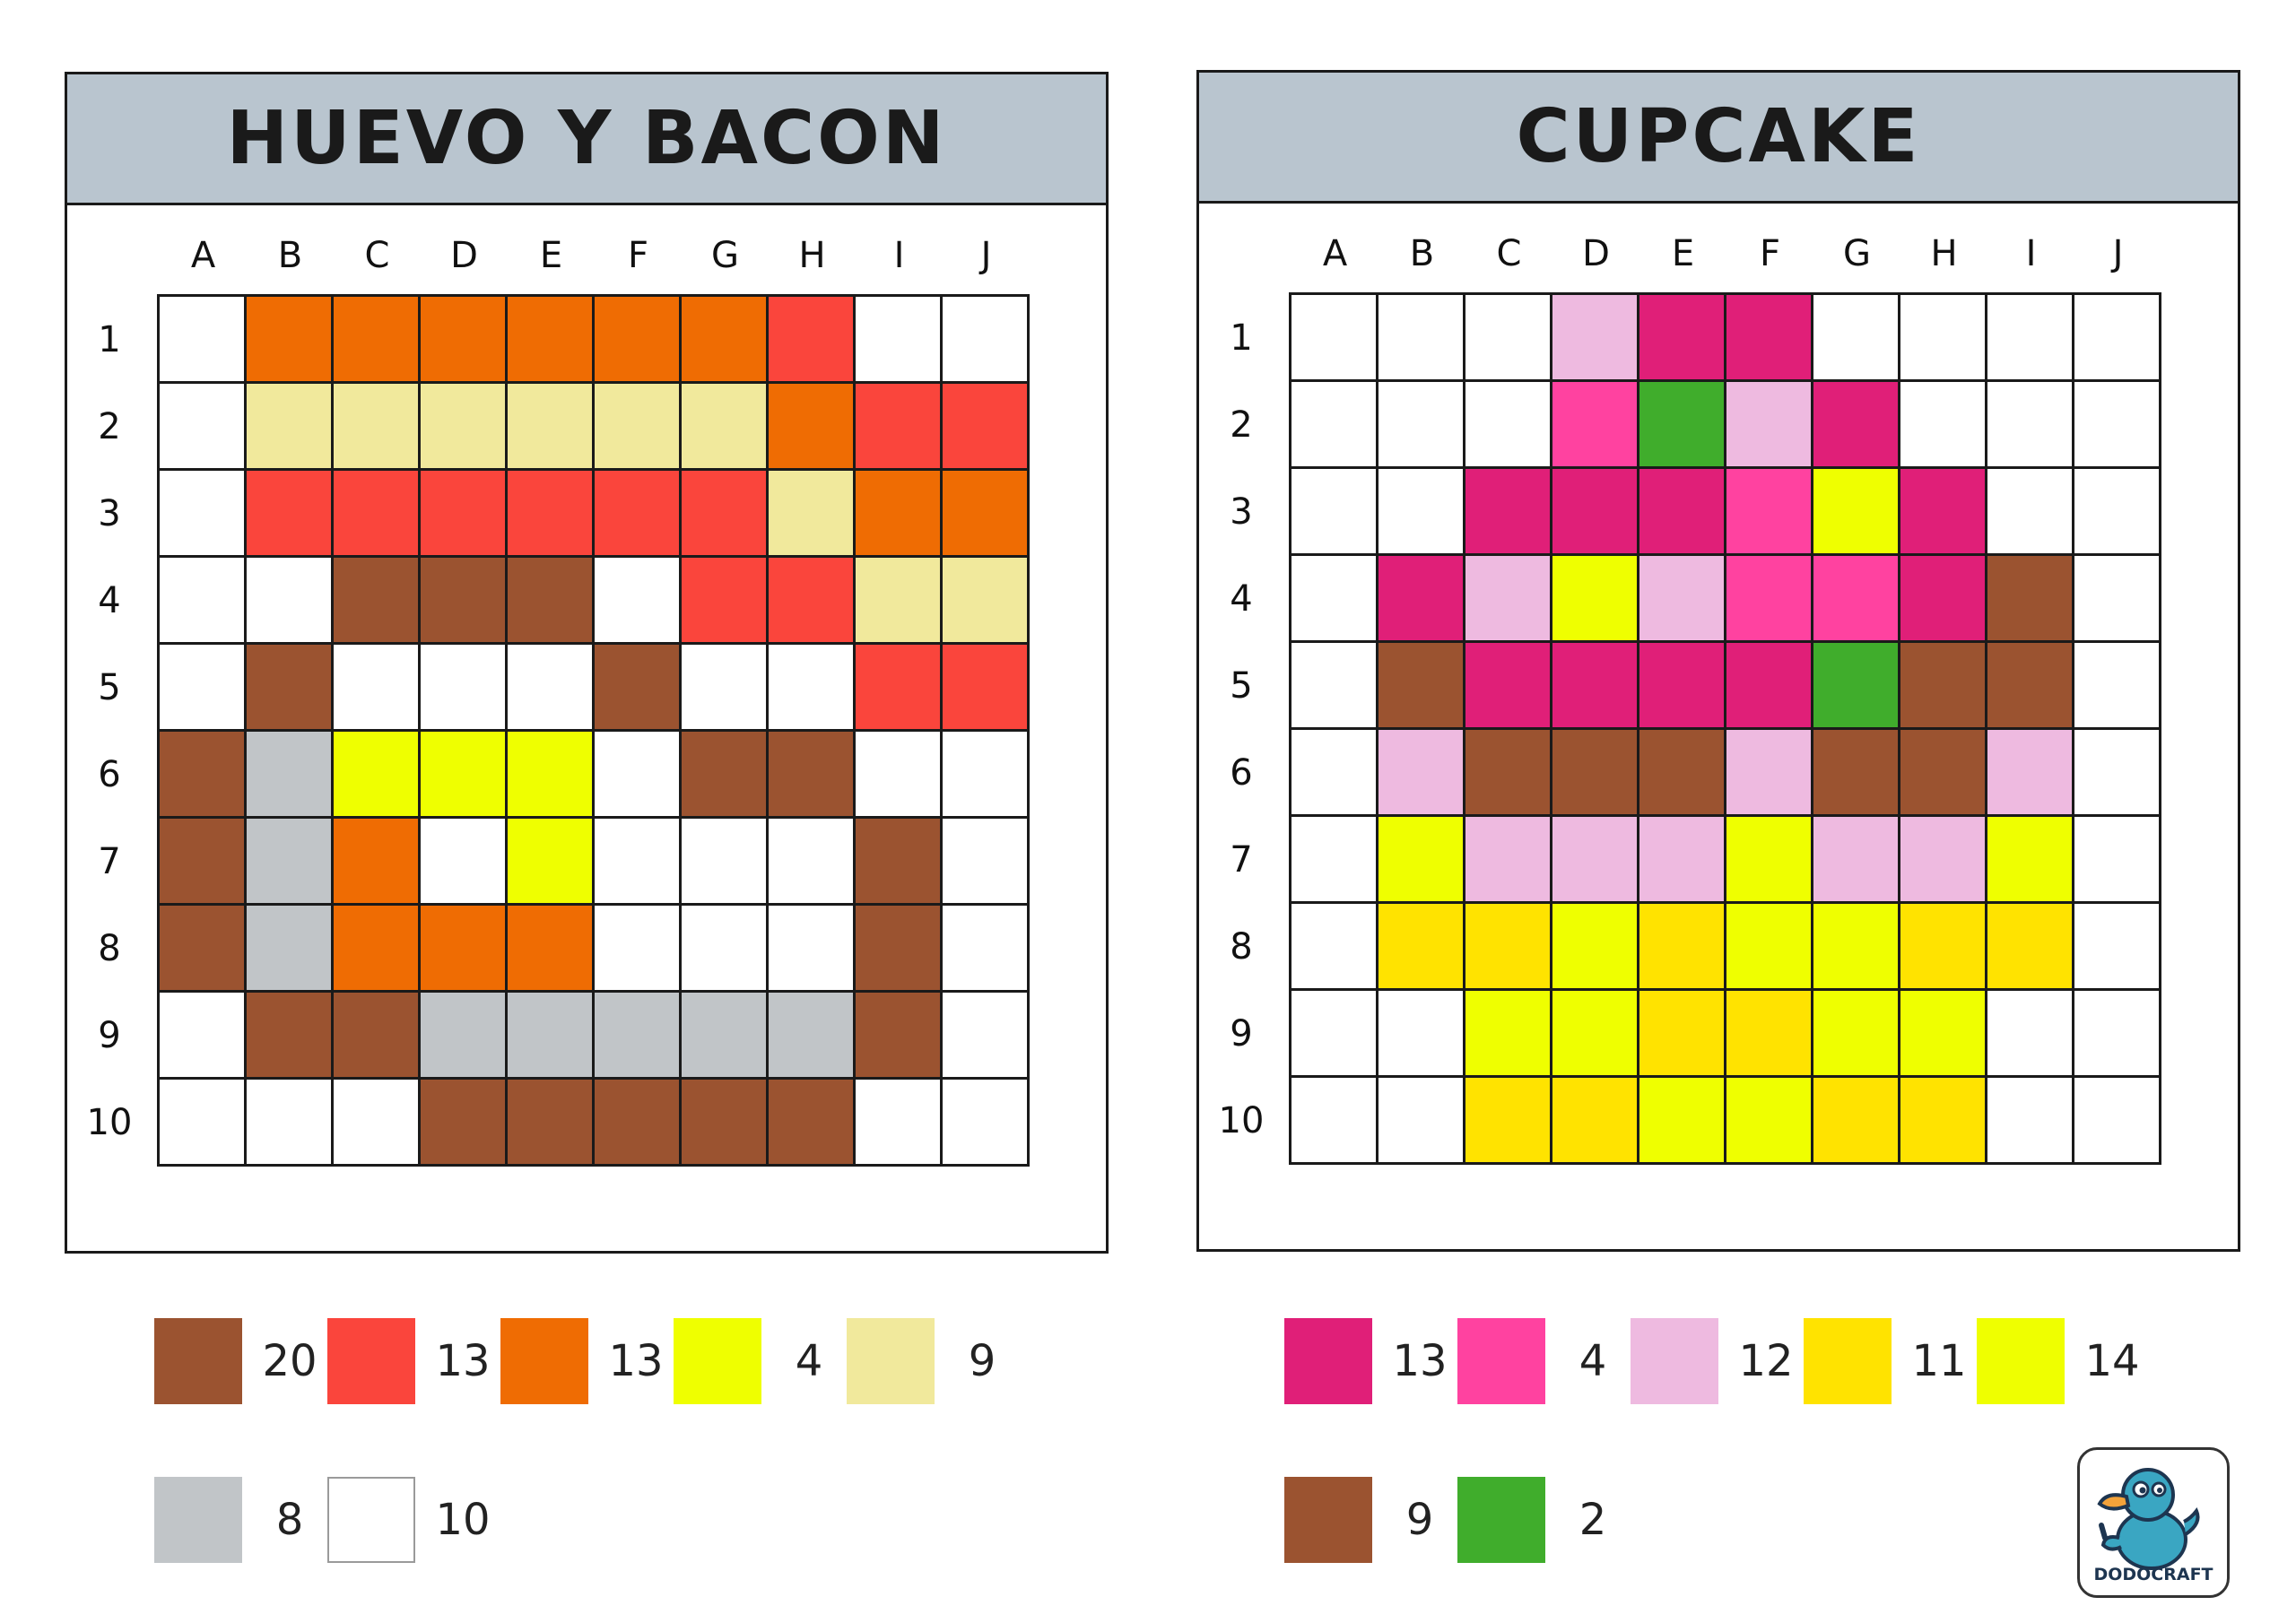  Describe the element at coordinates (2117, 425) in the screenshot. I see `grid-cell-J2` at that location.